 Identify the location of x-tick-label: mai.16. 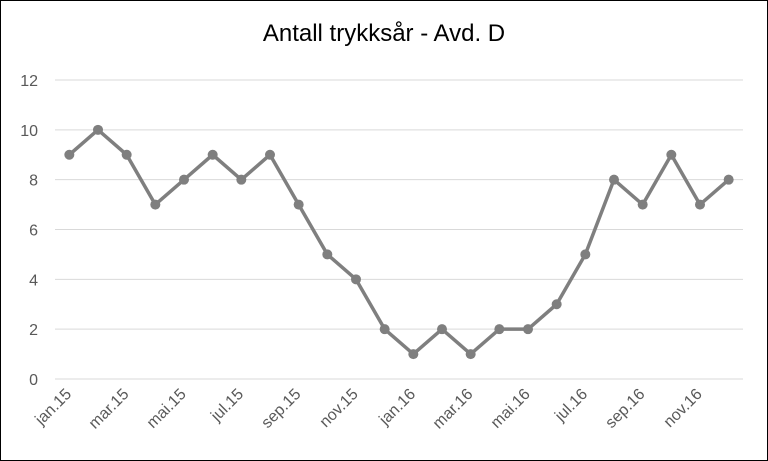
(511, 409).